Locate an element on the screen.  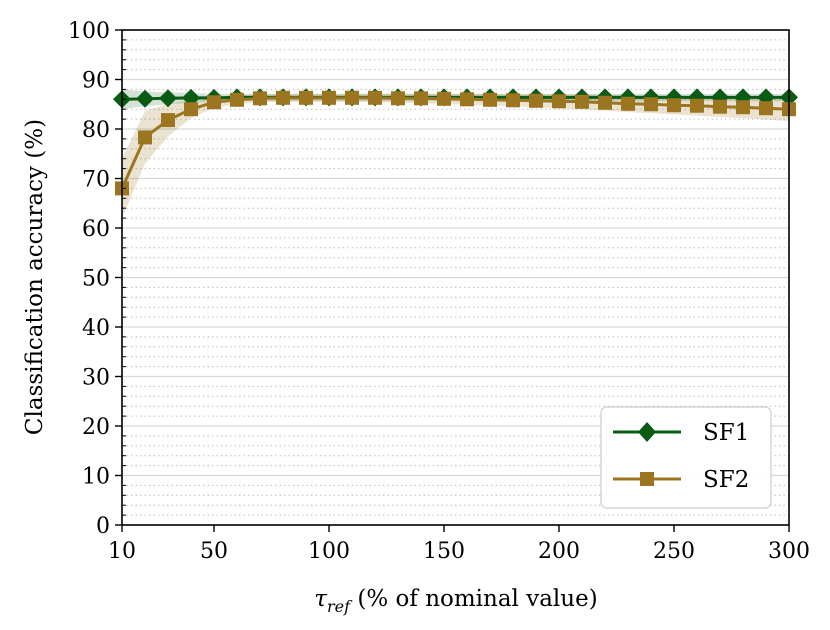
y-axis-label: Classification accuracy (%) is located at coordinates (35, 277).